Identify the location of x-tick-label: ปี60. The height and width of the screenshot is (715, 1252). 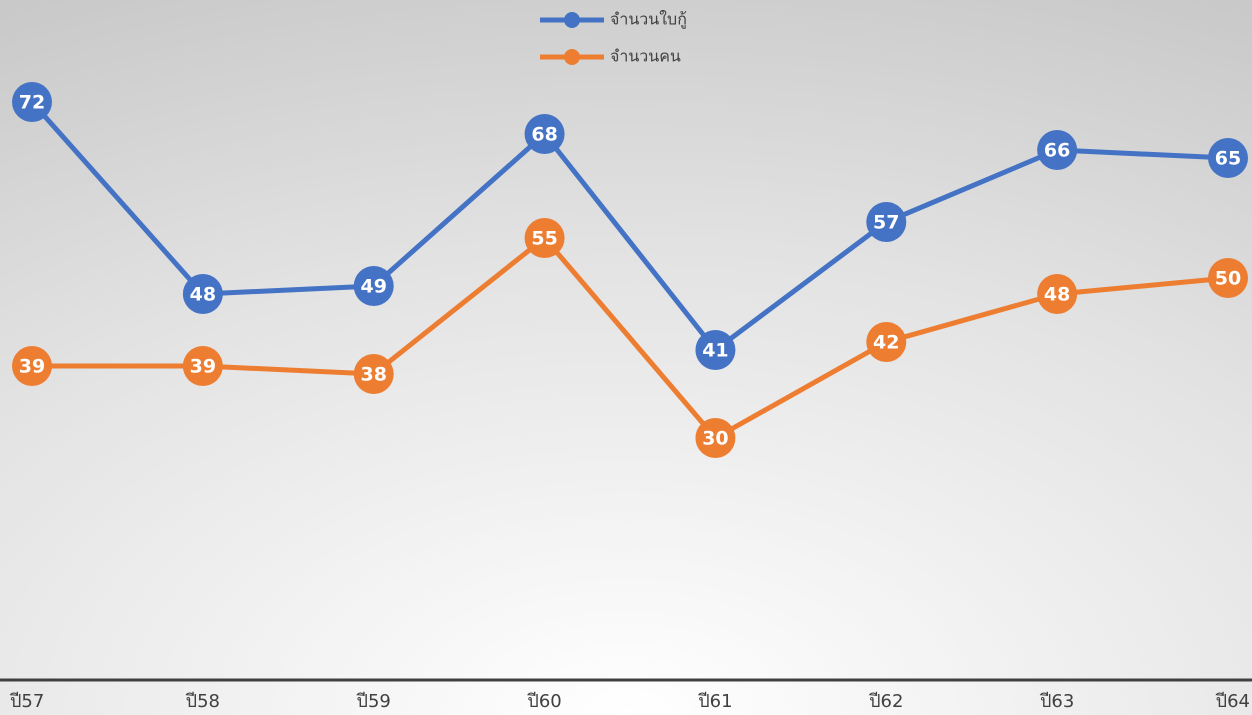
(544, 701).